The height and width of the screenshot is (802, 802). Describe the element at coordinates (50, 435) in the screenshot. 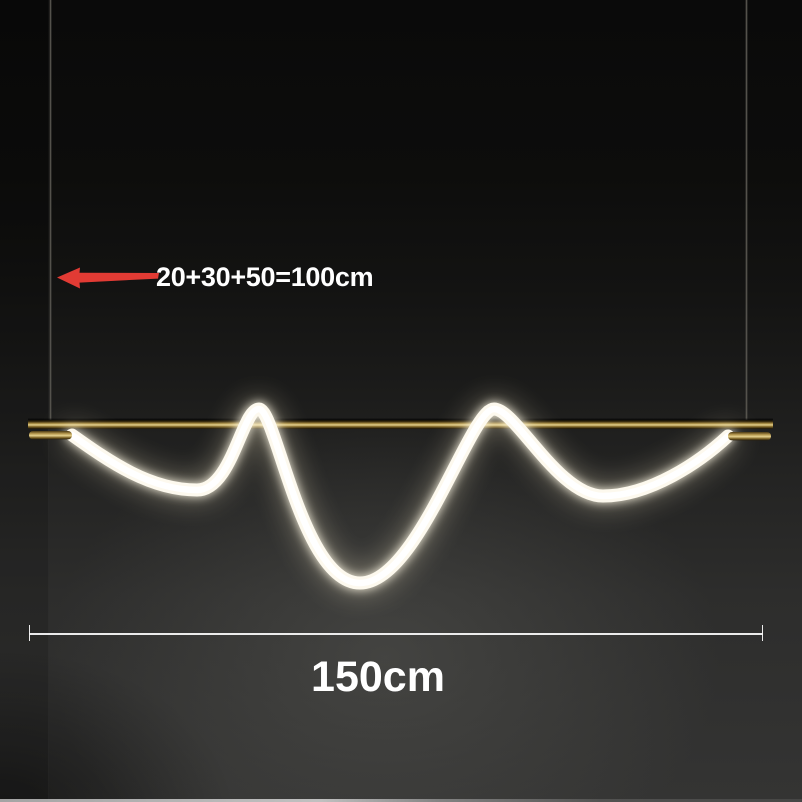

I see `end-connector-left` at that location.